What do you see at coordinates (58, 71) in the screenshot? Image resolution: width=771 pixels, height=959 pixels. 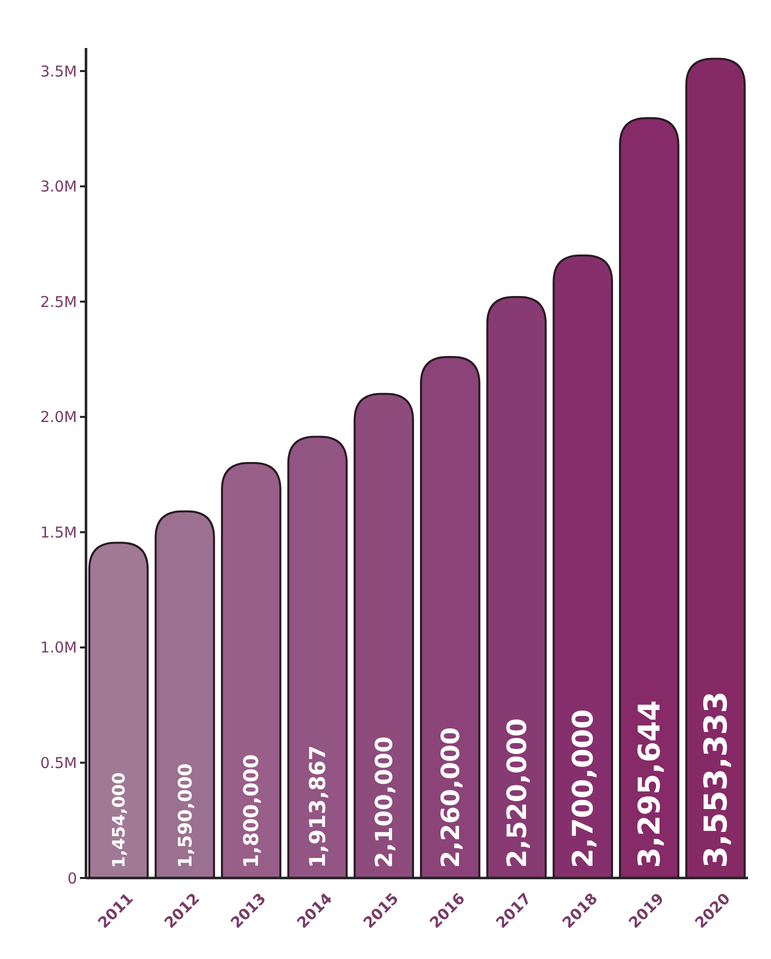 I see `y-tick-label: 3.5M` at bounding box center [58, 71].